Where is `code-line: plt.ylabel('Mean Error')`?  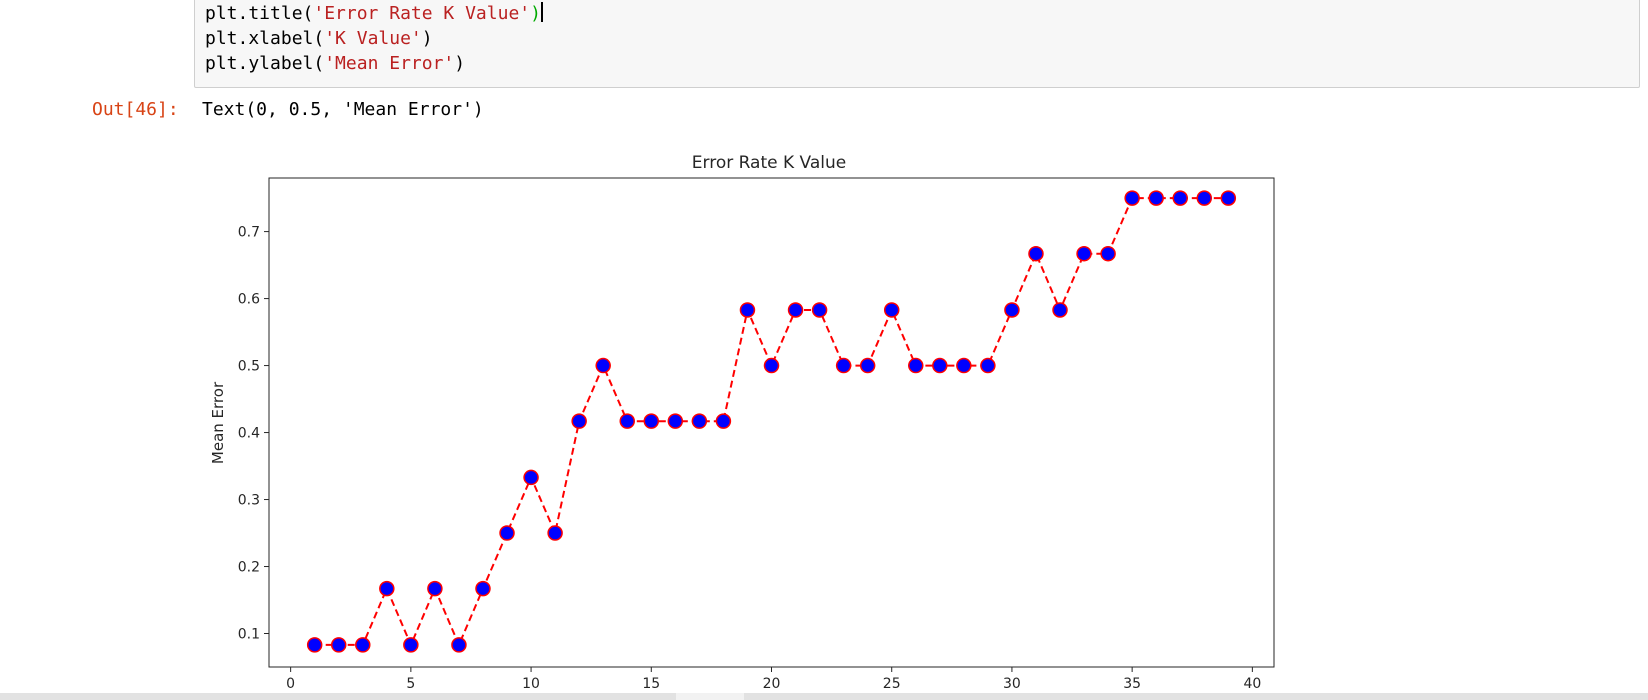
code-line: plt.ylabel('Mean Error') is located at coordinates (374, 63).